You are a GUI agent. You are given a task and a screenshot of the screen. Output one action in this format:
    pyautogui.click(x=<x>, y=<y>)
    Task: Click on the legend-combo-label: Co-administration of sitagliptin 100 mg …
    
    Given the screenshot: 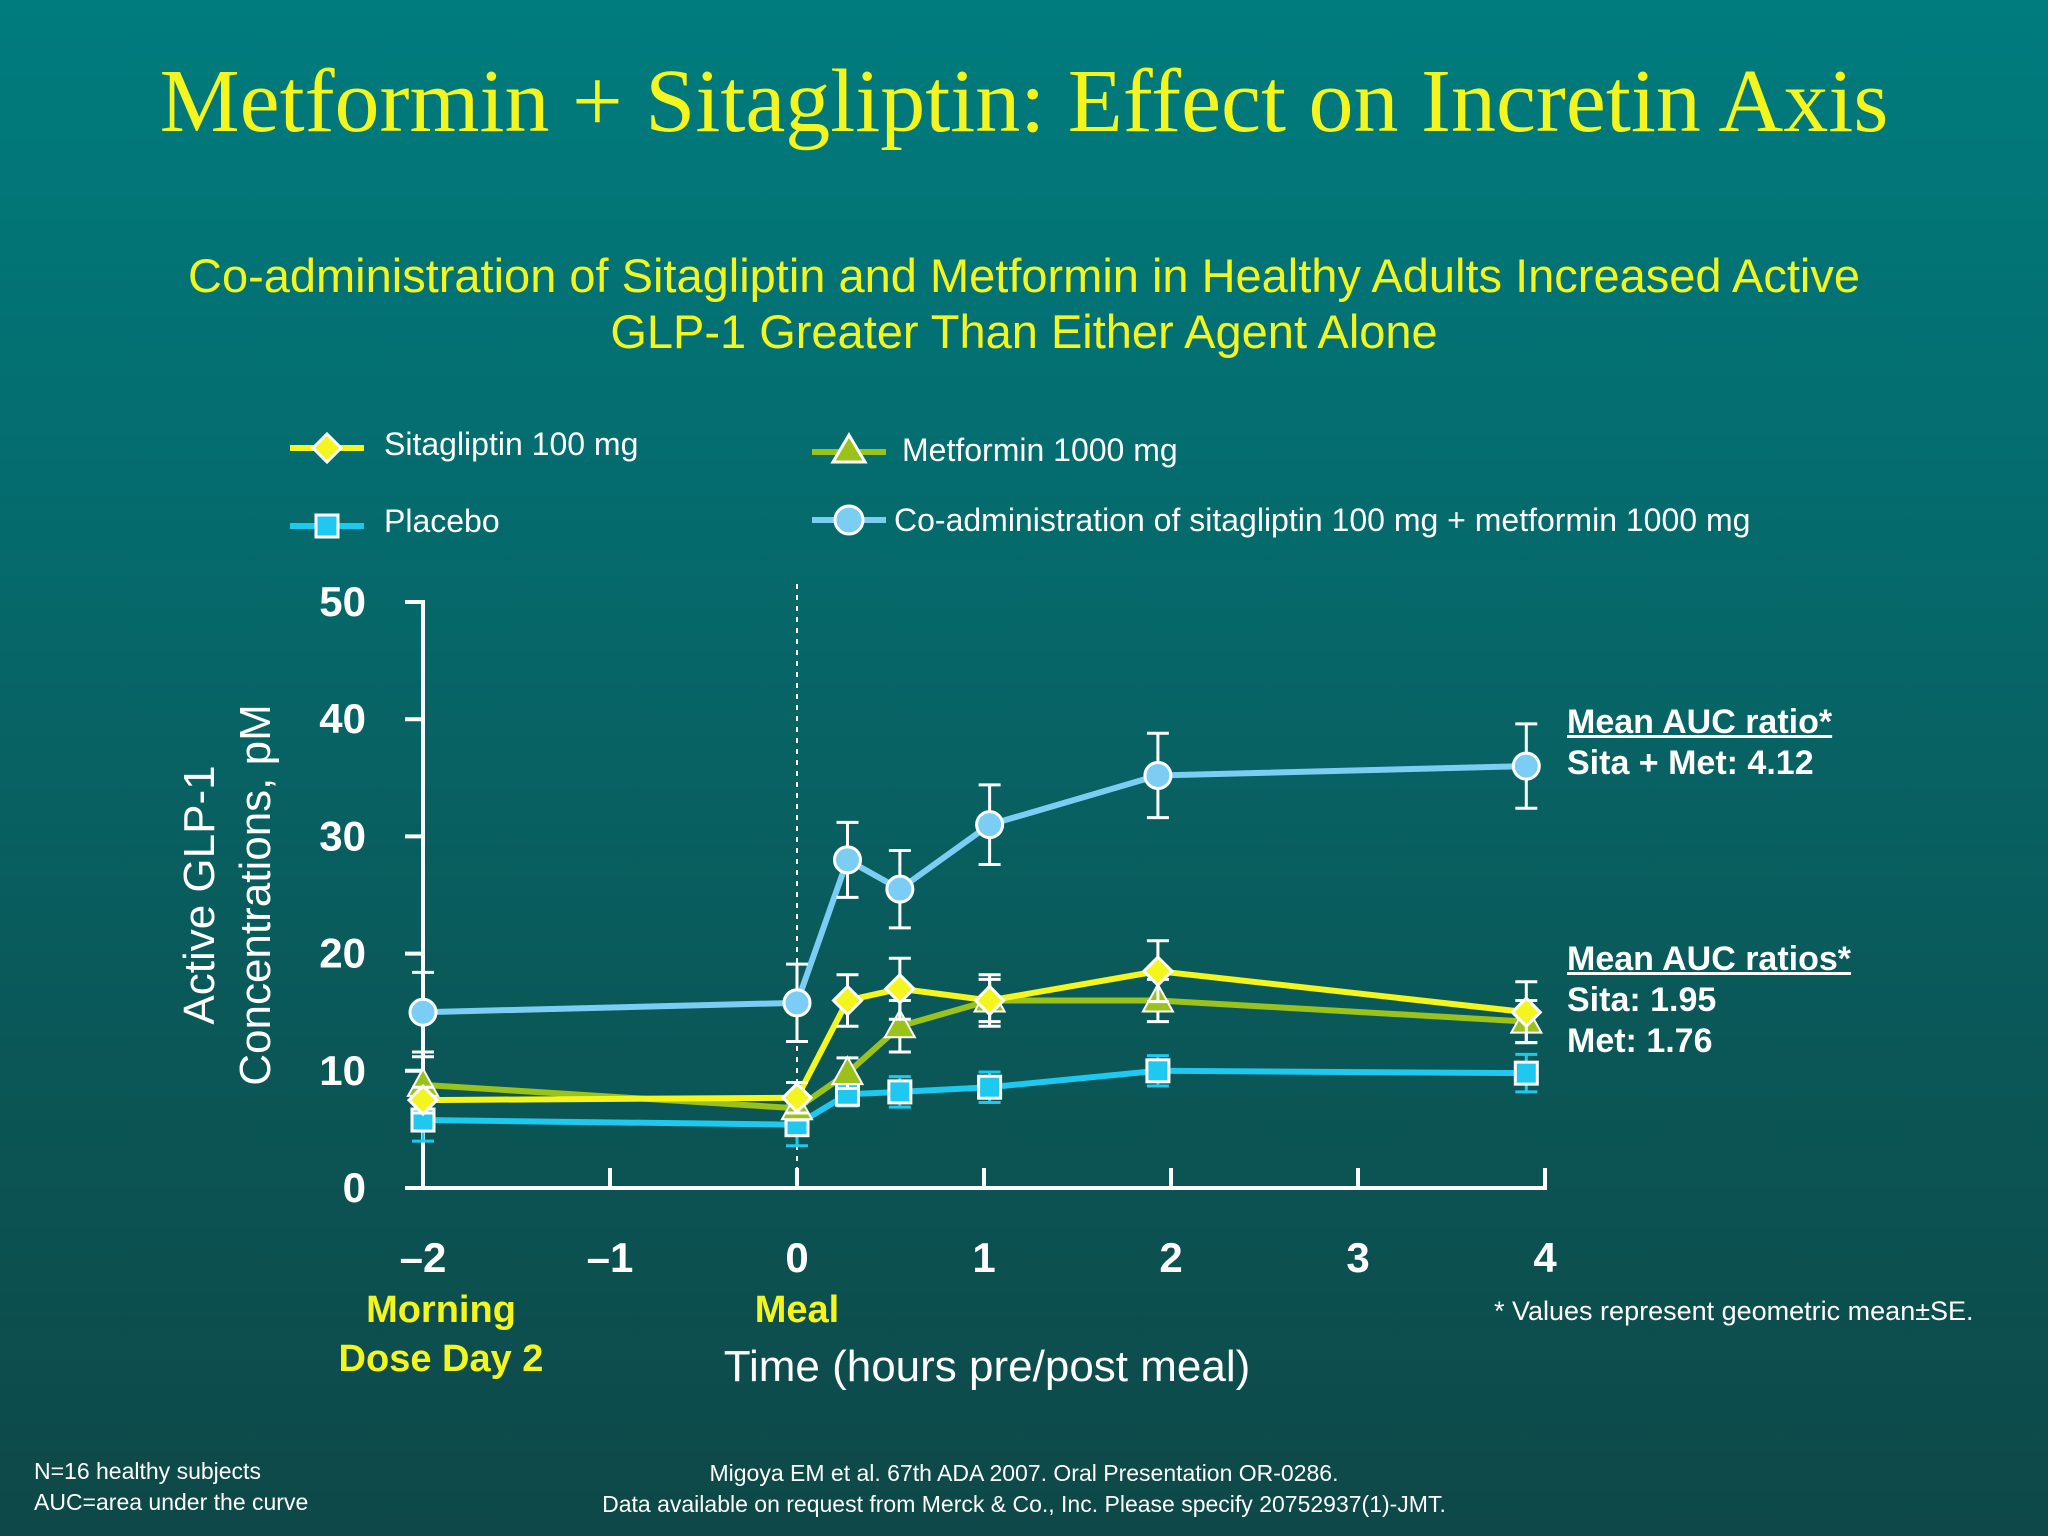 What is the action you would take?
    pyautogui.click(x=1322, y=520)
    